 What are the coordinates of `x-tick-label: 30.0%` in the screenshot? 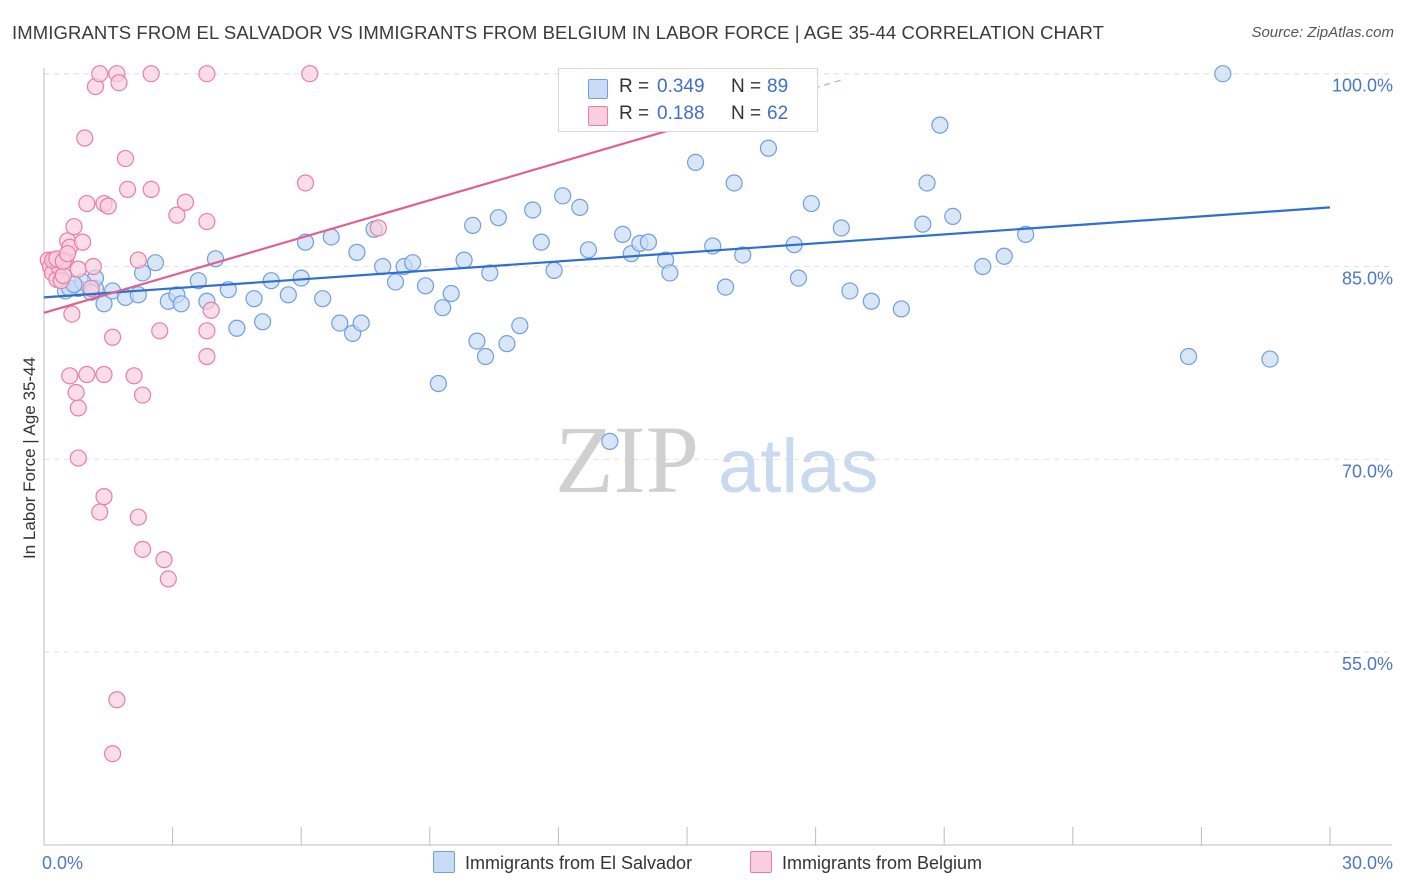 It's located at (1367, 863).